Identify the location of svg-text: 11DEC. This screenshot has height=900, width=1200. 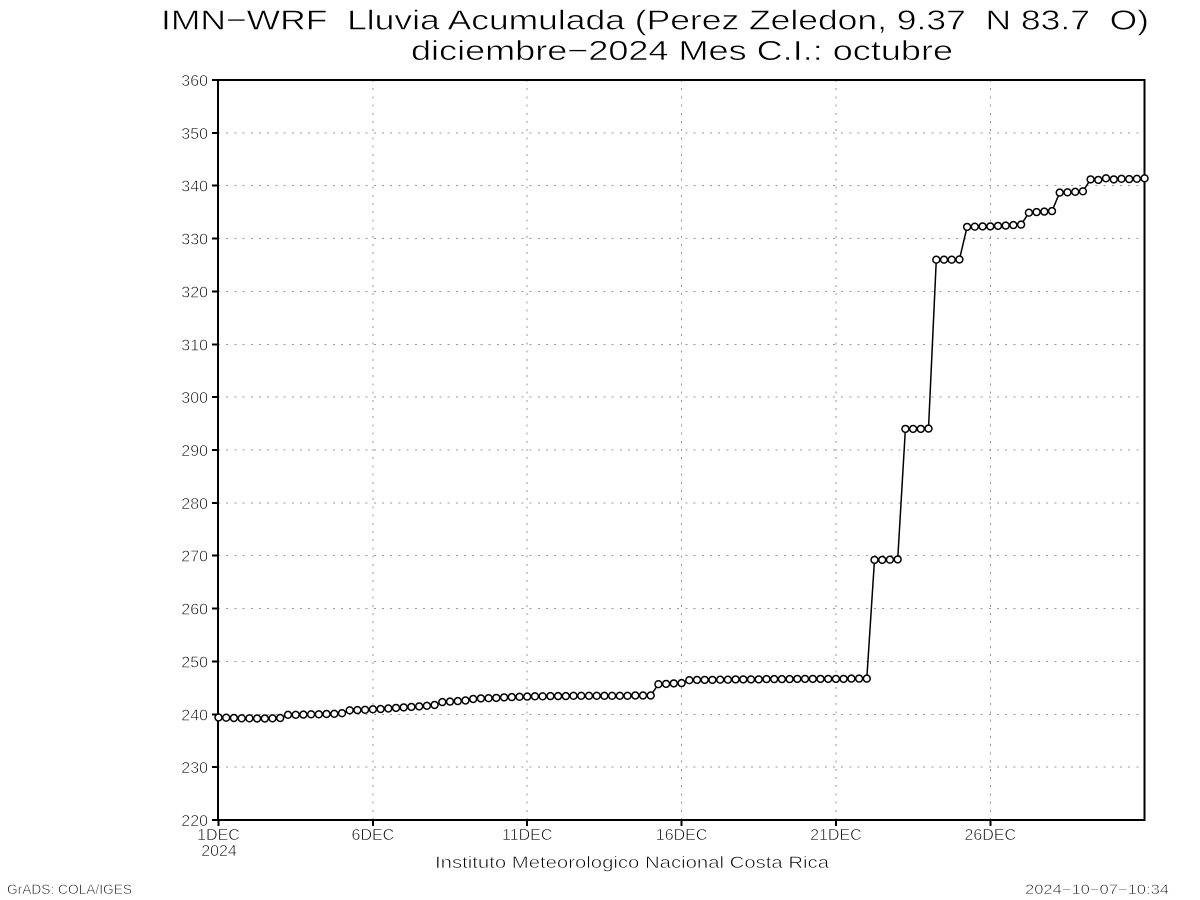
(527, 835).